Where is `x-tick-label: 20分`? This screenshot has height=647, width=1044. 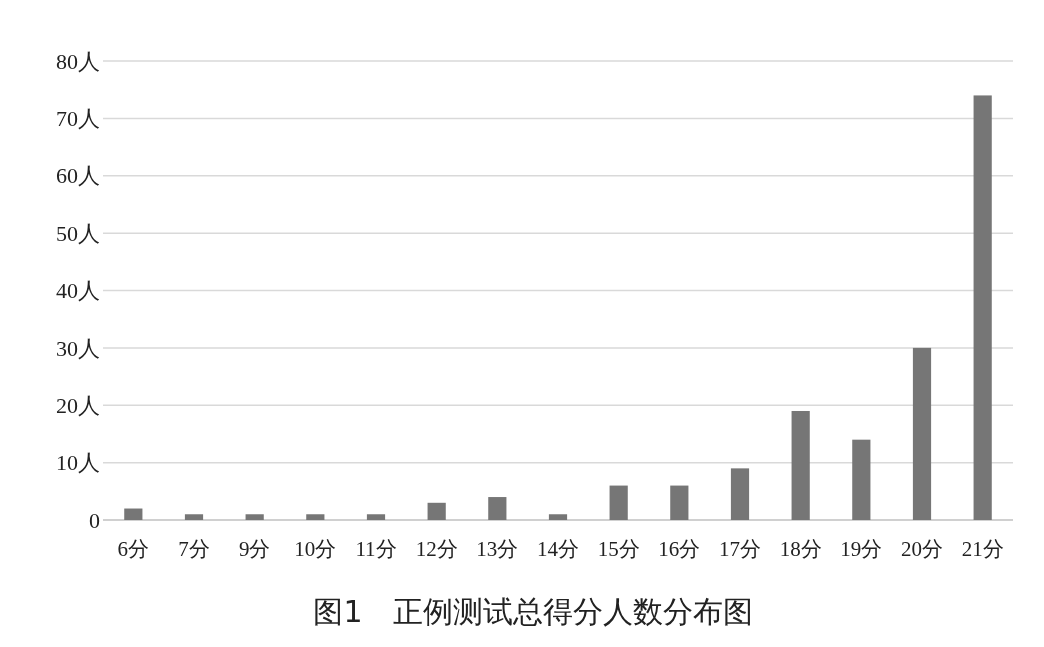
x-tick-label: 20分 is located at coordinates (922, 549).